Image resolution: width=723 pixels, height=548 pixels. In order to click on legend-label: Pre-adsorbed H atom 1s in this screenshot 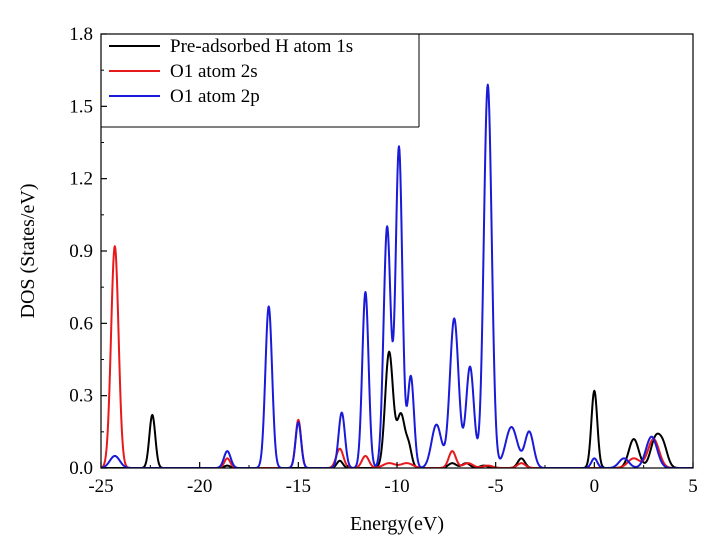, I will do `click(261, 46)`.